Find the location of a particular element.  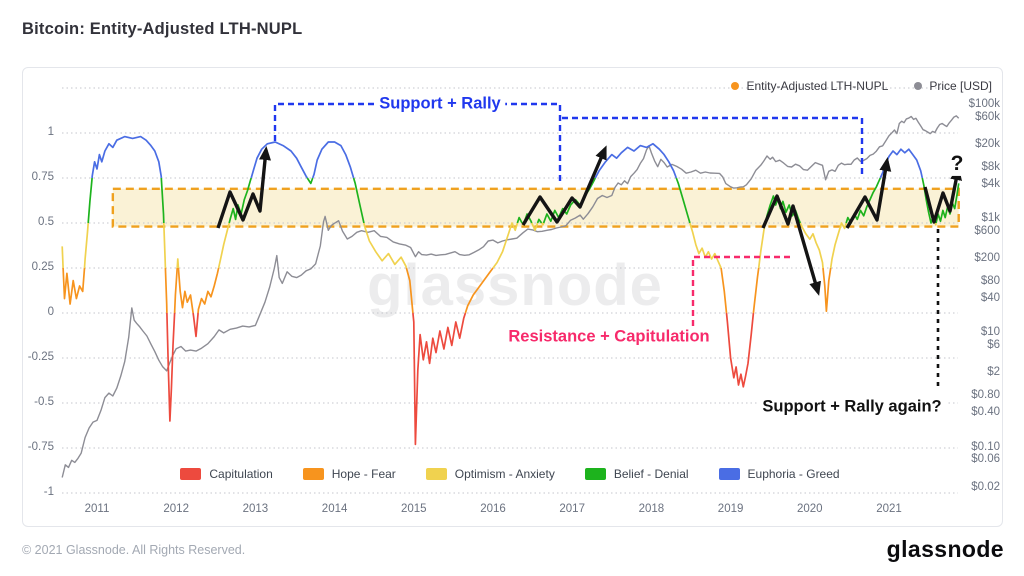

glassnode-logo: glassnode is located at coordinates (945, 549).